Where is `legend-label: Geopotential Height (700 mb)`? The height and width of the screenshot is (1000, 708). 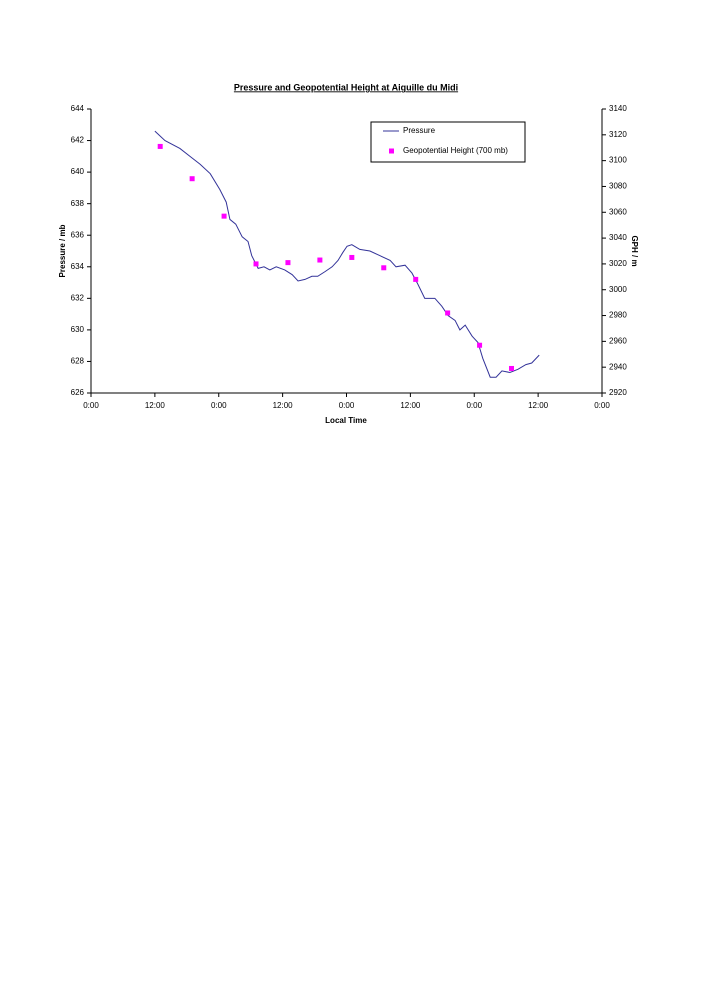
legend-label: Geopotential Height (700 mb) is located at coordinates (455, 150).